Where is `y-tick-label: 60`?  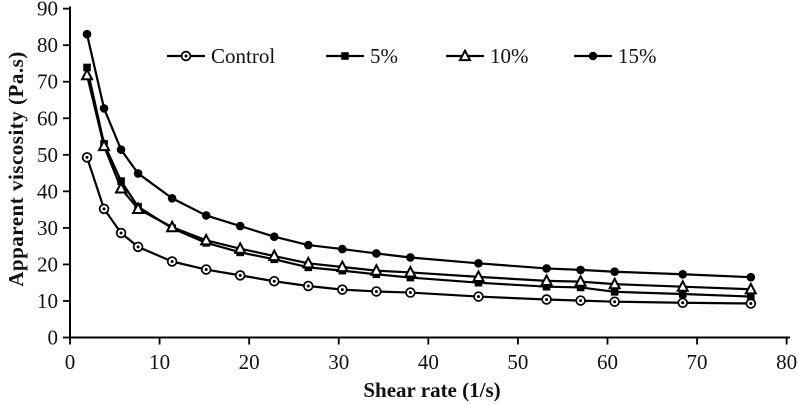
y-tick-label: 60 is located at coordinates (47, 118).